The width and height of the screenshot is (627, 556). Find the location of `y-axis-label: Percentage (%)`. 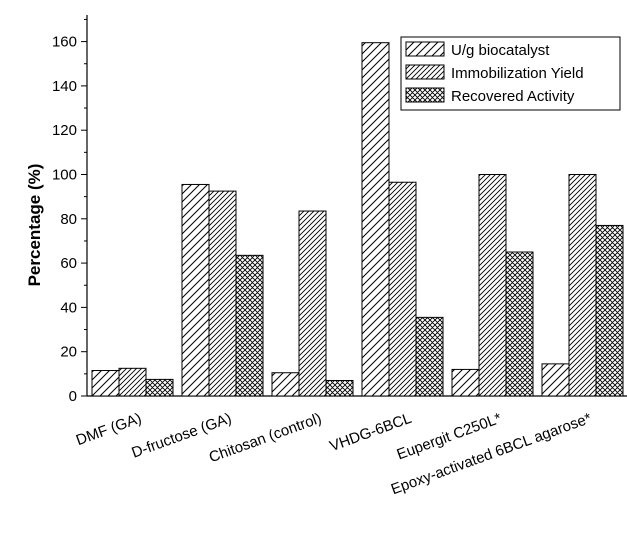

y-axis-label: Percentage (%) is located at coordinates (34, 225).